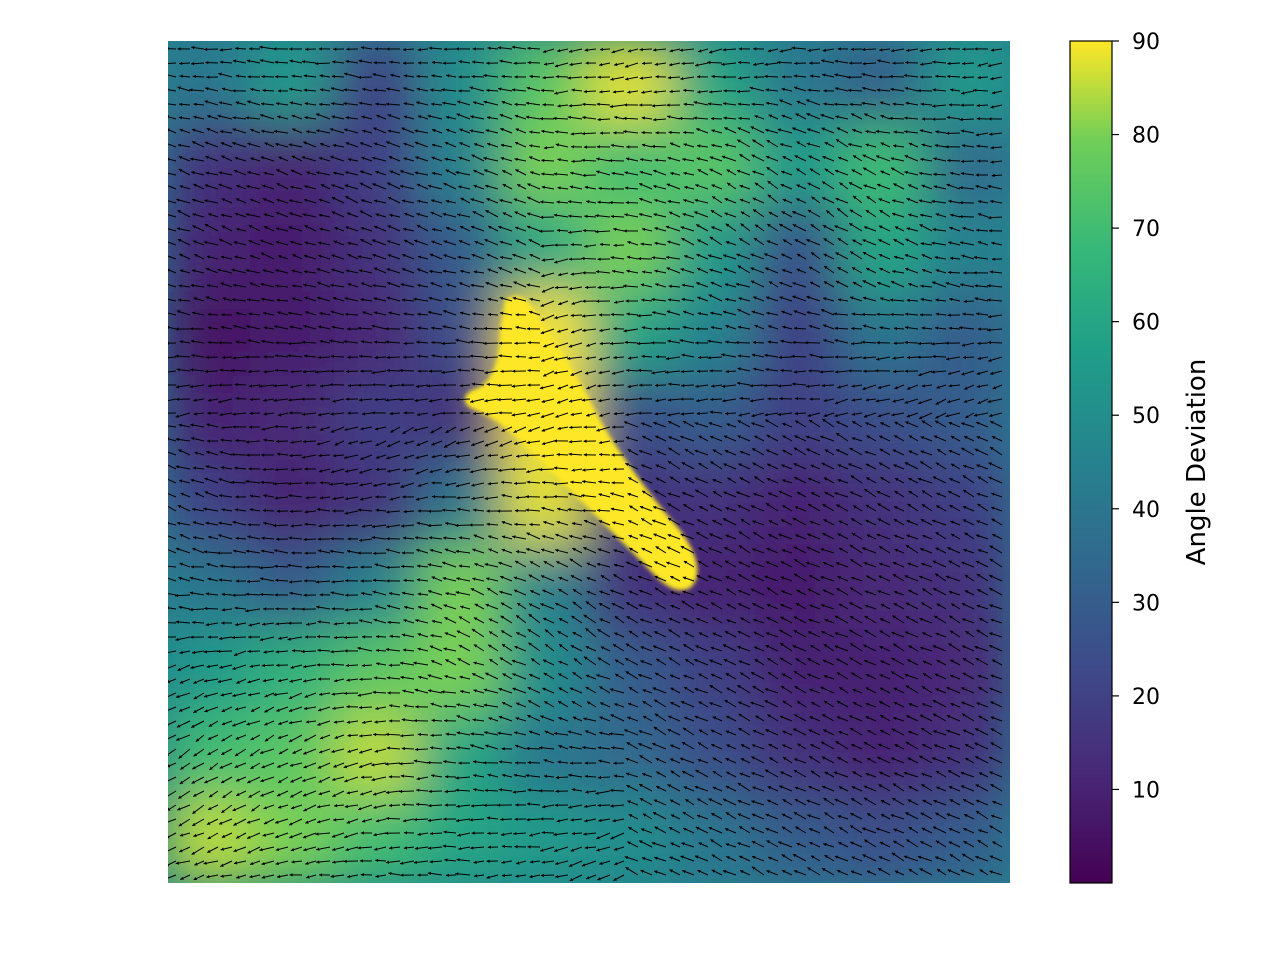  I want to click on vector-arrow, so click(172, 76).